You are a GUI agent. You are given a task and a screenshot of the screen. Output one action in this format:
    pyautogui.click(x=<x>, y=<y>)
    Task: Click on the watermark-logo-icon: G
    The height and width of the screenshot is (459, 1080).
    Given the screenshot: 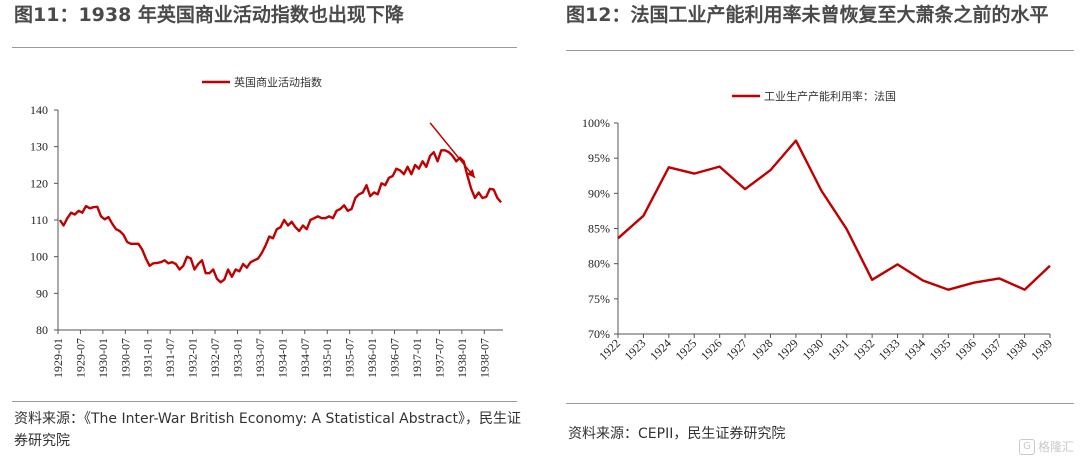 What is the action you would take?
    pyautogui.click(x=1026, y=446)
    